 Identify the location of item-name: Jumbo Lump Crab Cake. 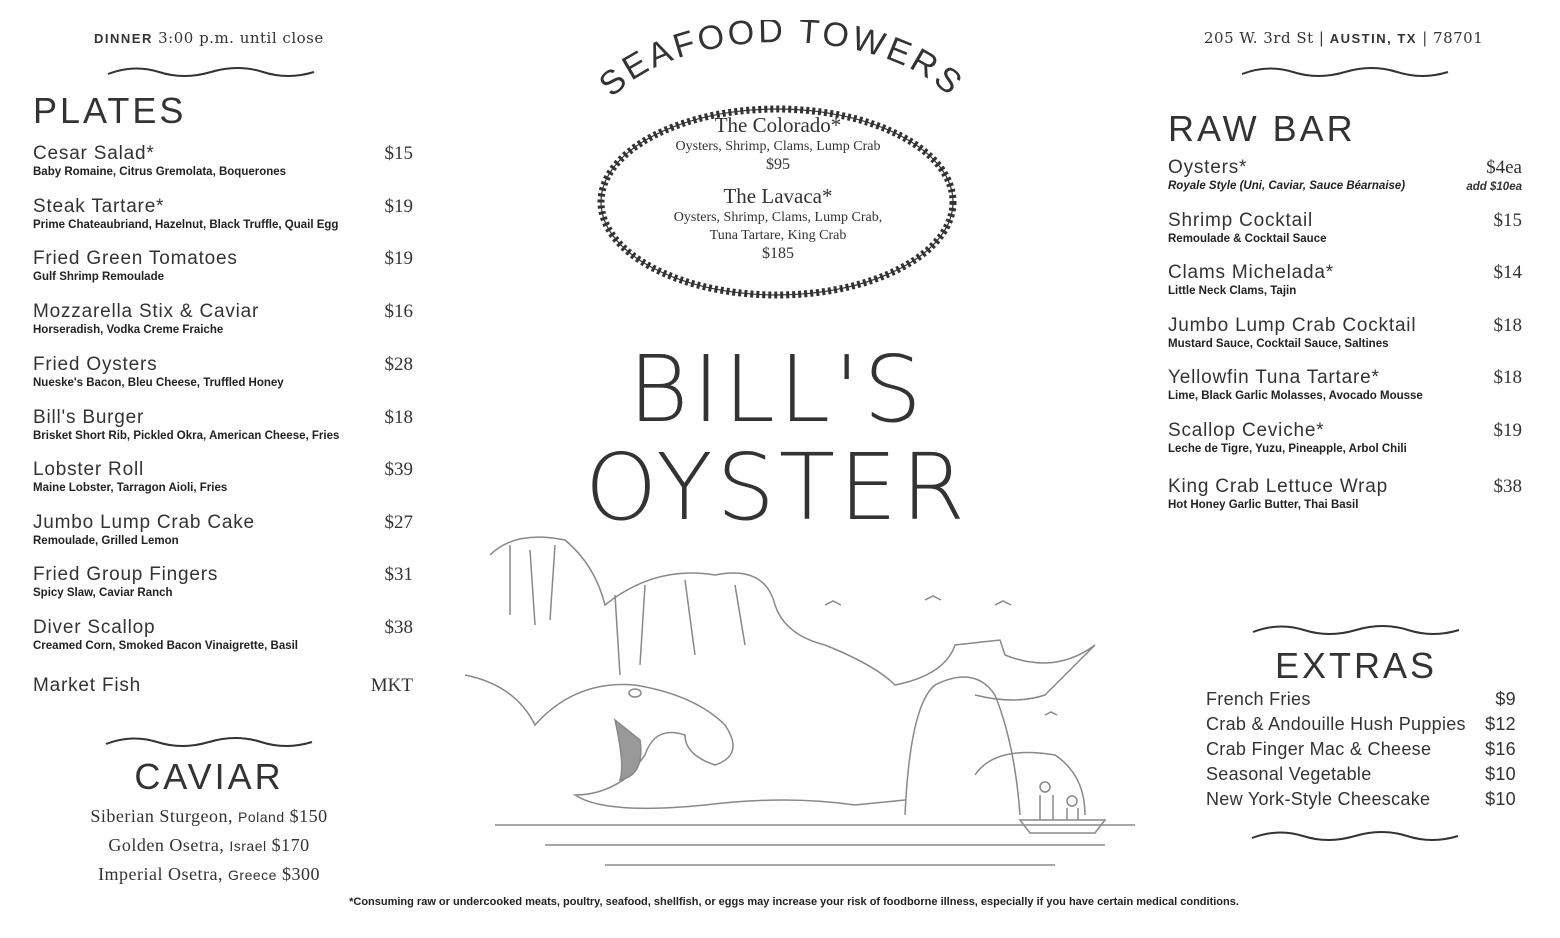
(144, 522).